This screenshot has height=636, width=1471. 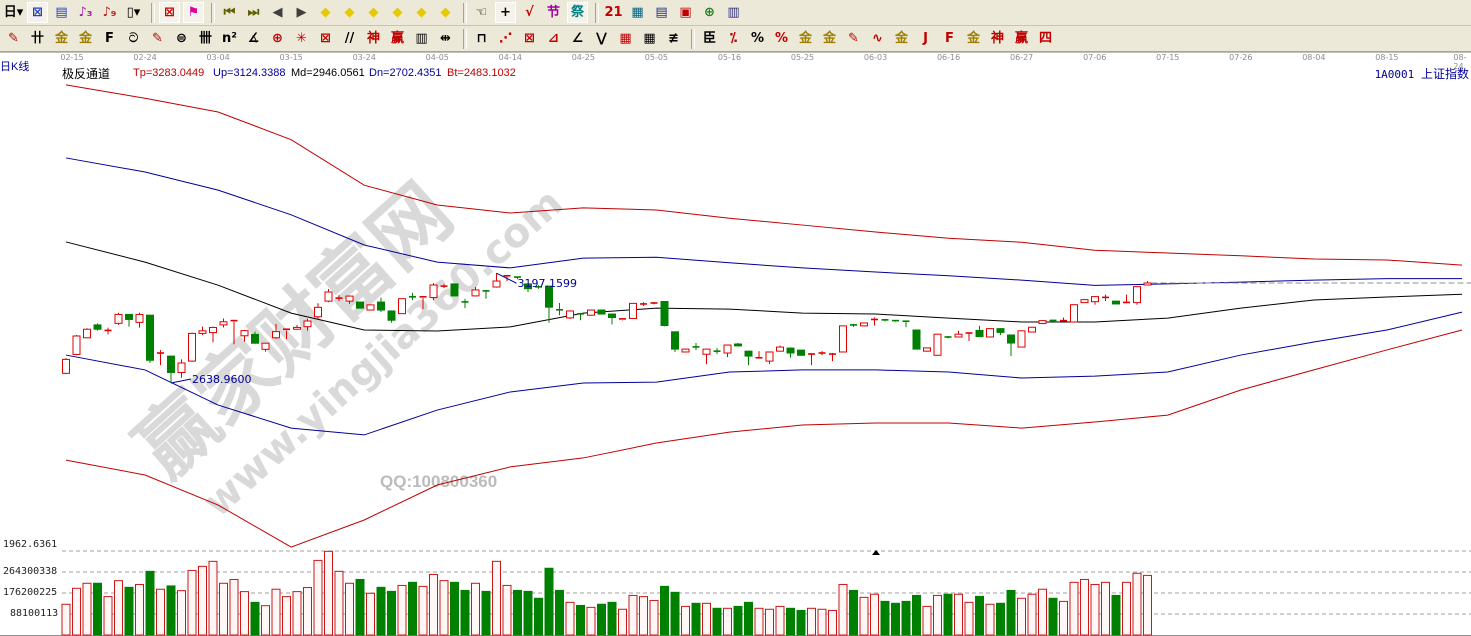 What do you see at coordinates (764, 286) in the screenshot?
I see `channel-line-md` at bounding box center [764, 286].